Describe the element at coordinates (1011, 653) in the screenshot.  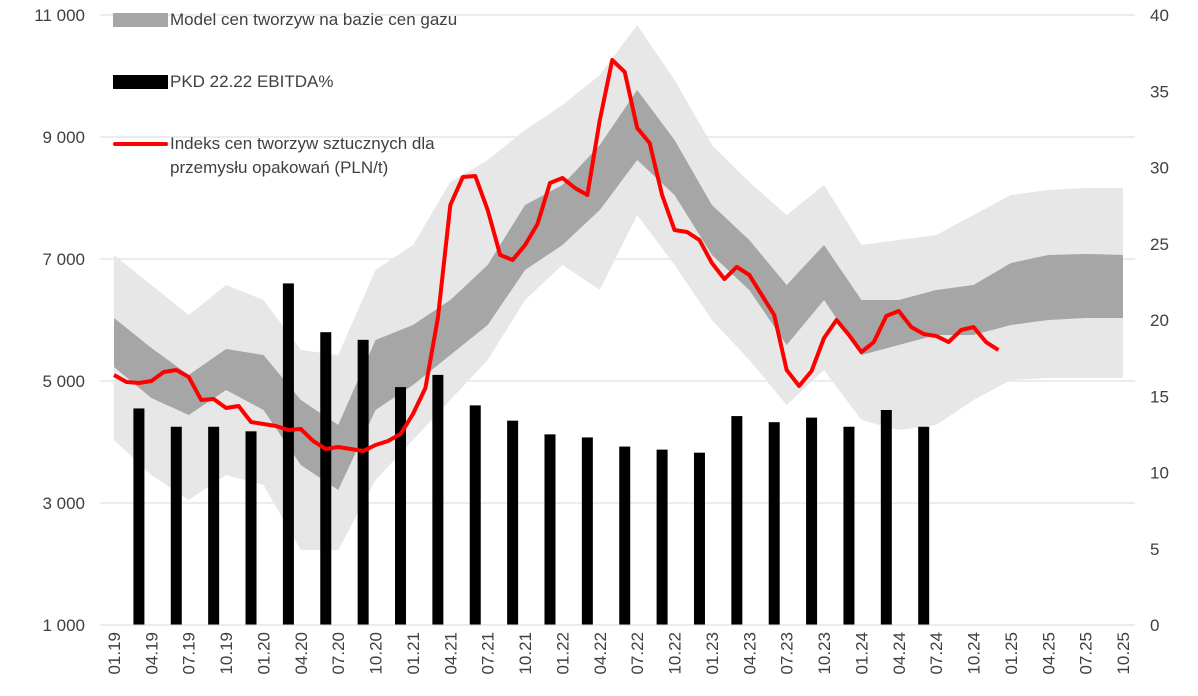
I see `x-tick-label: 01.25` at that location.